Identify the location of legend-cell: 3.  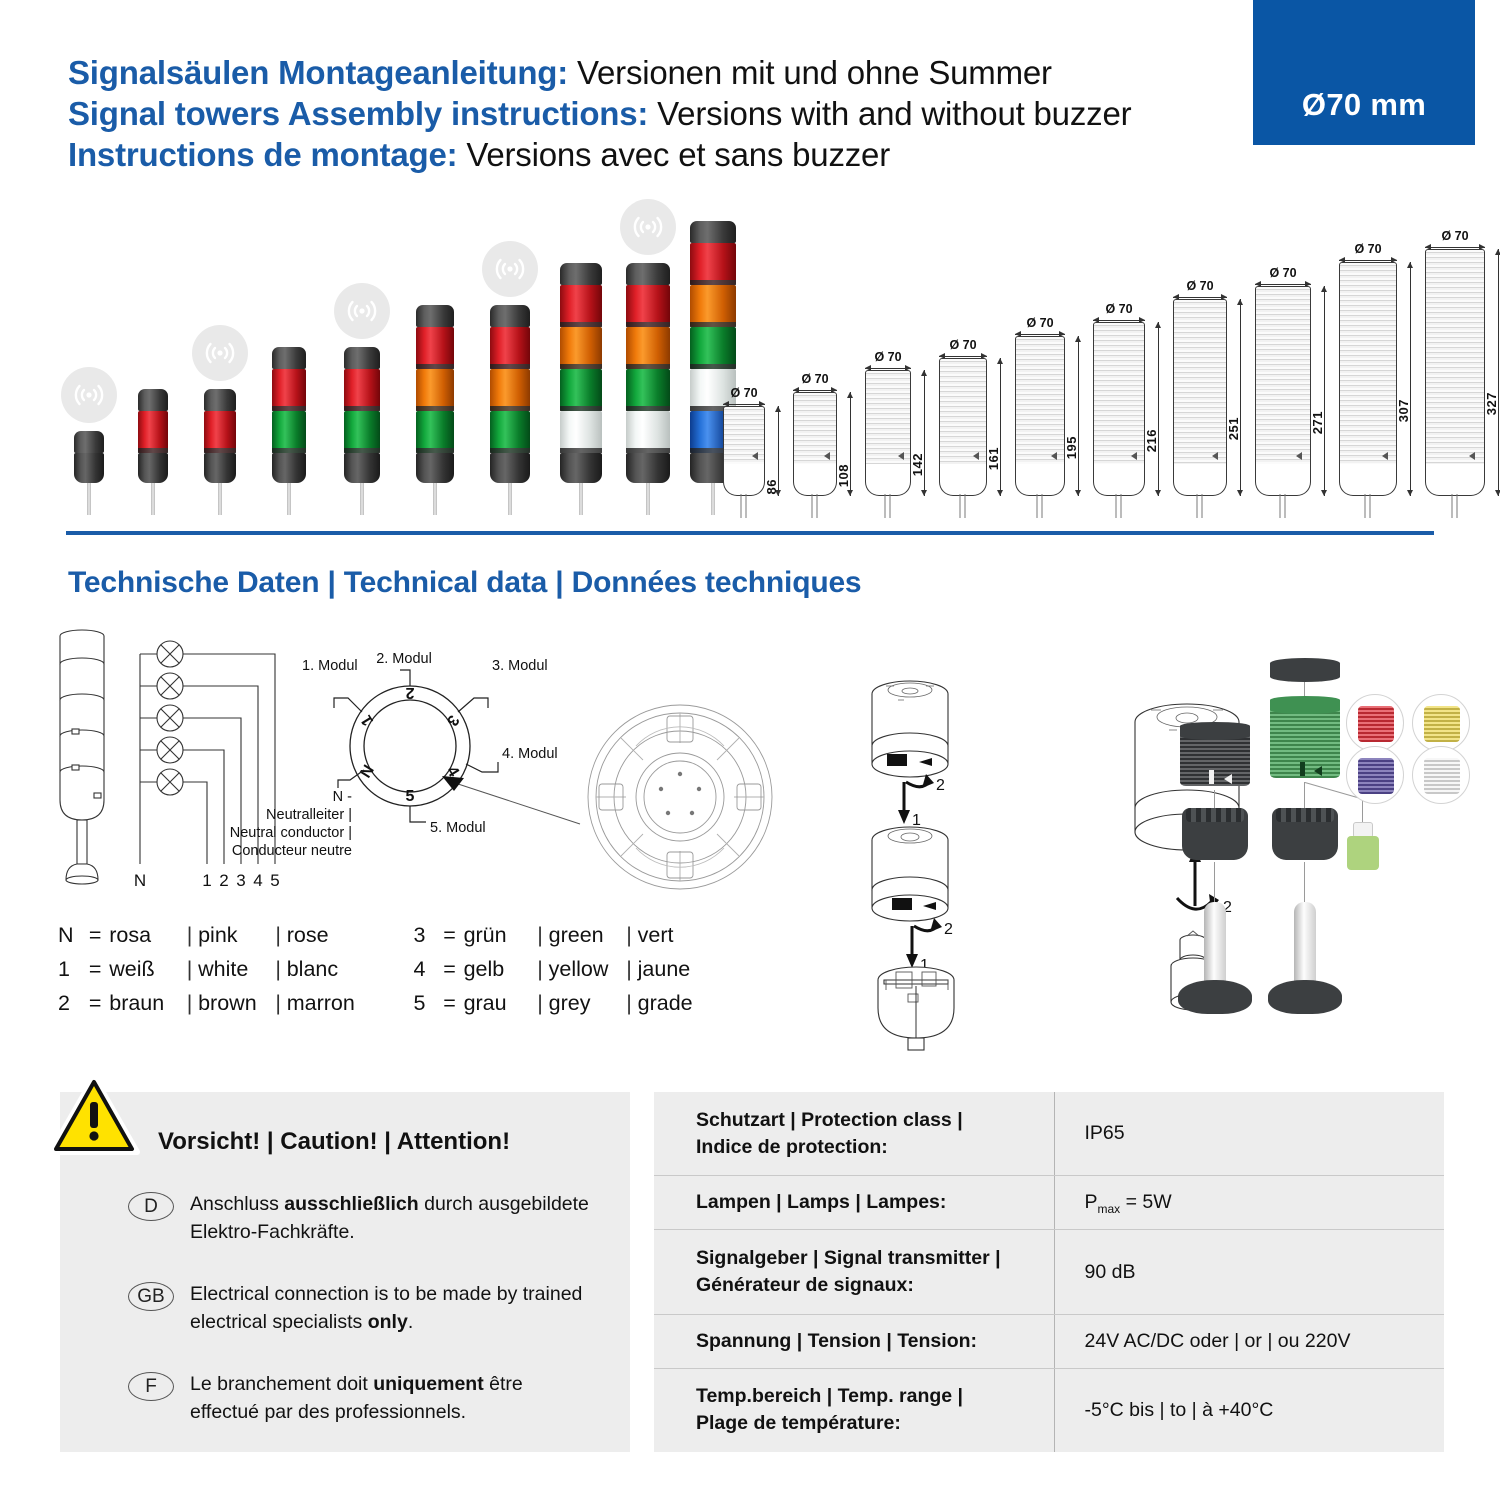
(419, 935).